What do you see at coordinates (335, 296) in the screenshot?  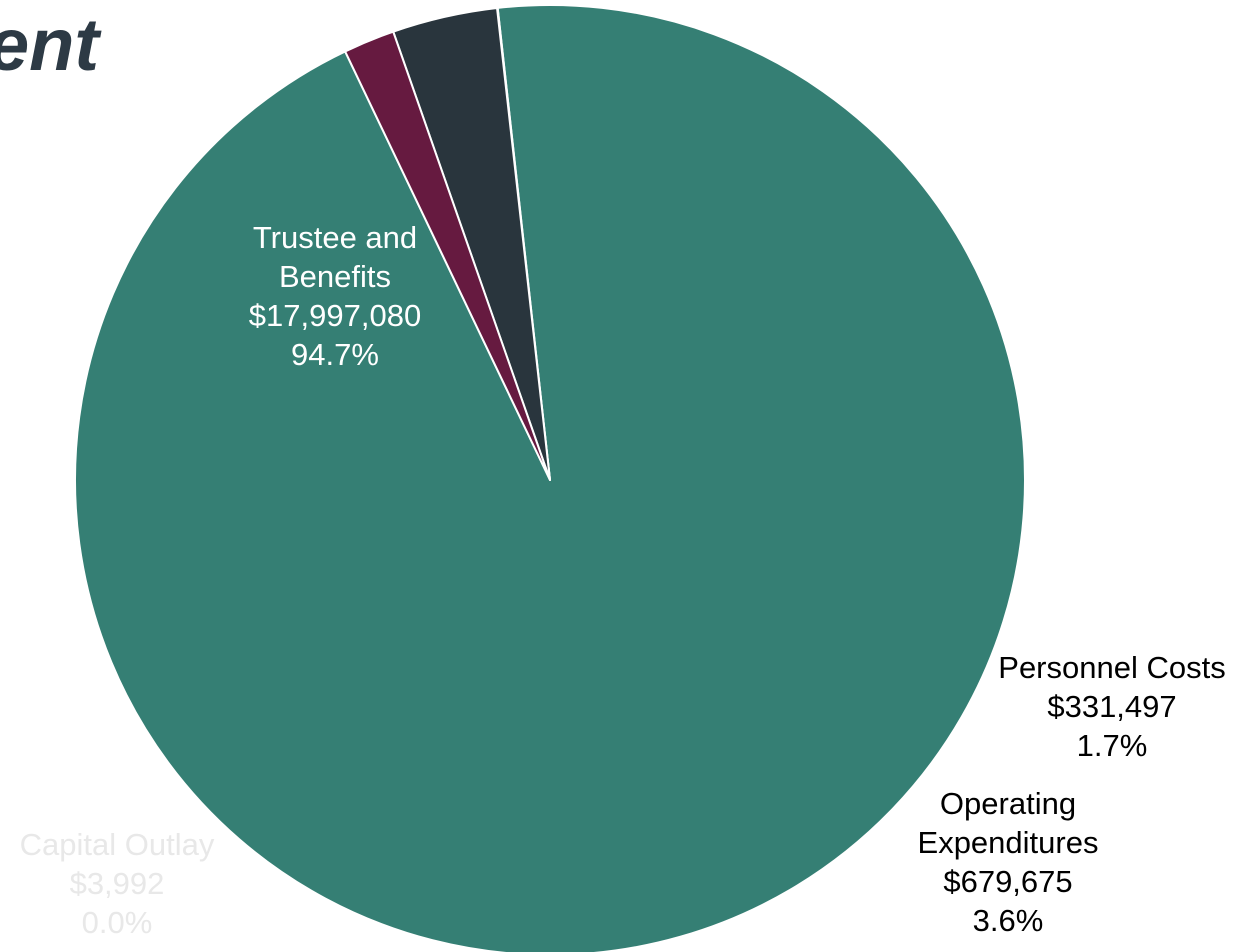 I see `slice-label-trustee-and-benefits: Trustee and Benefits $17,997,080 94.7%` at bounding box center [335, 296].